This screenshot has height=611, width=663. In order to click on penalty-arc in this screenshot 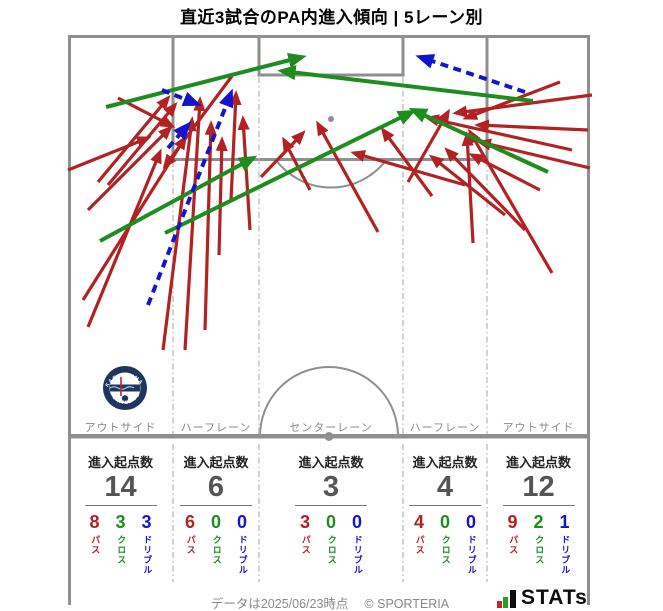, I will do `click(331, 173)`.